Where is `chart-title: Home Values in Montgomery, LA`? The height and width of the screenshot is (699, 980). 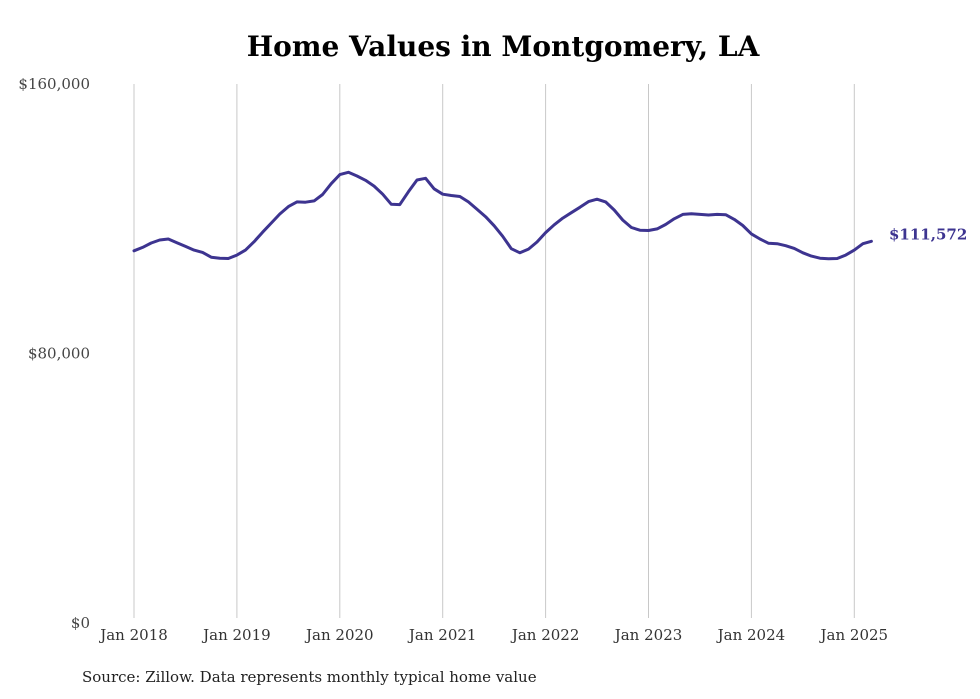
chart-title: Home Values in Montgomery, LA is located at coordinates (503, 46).